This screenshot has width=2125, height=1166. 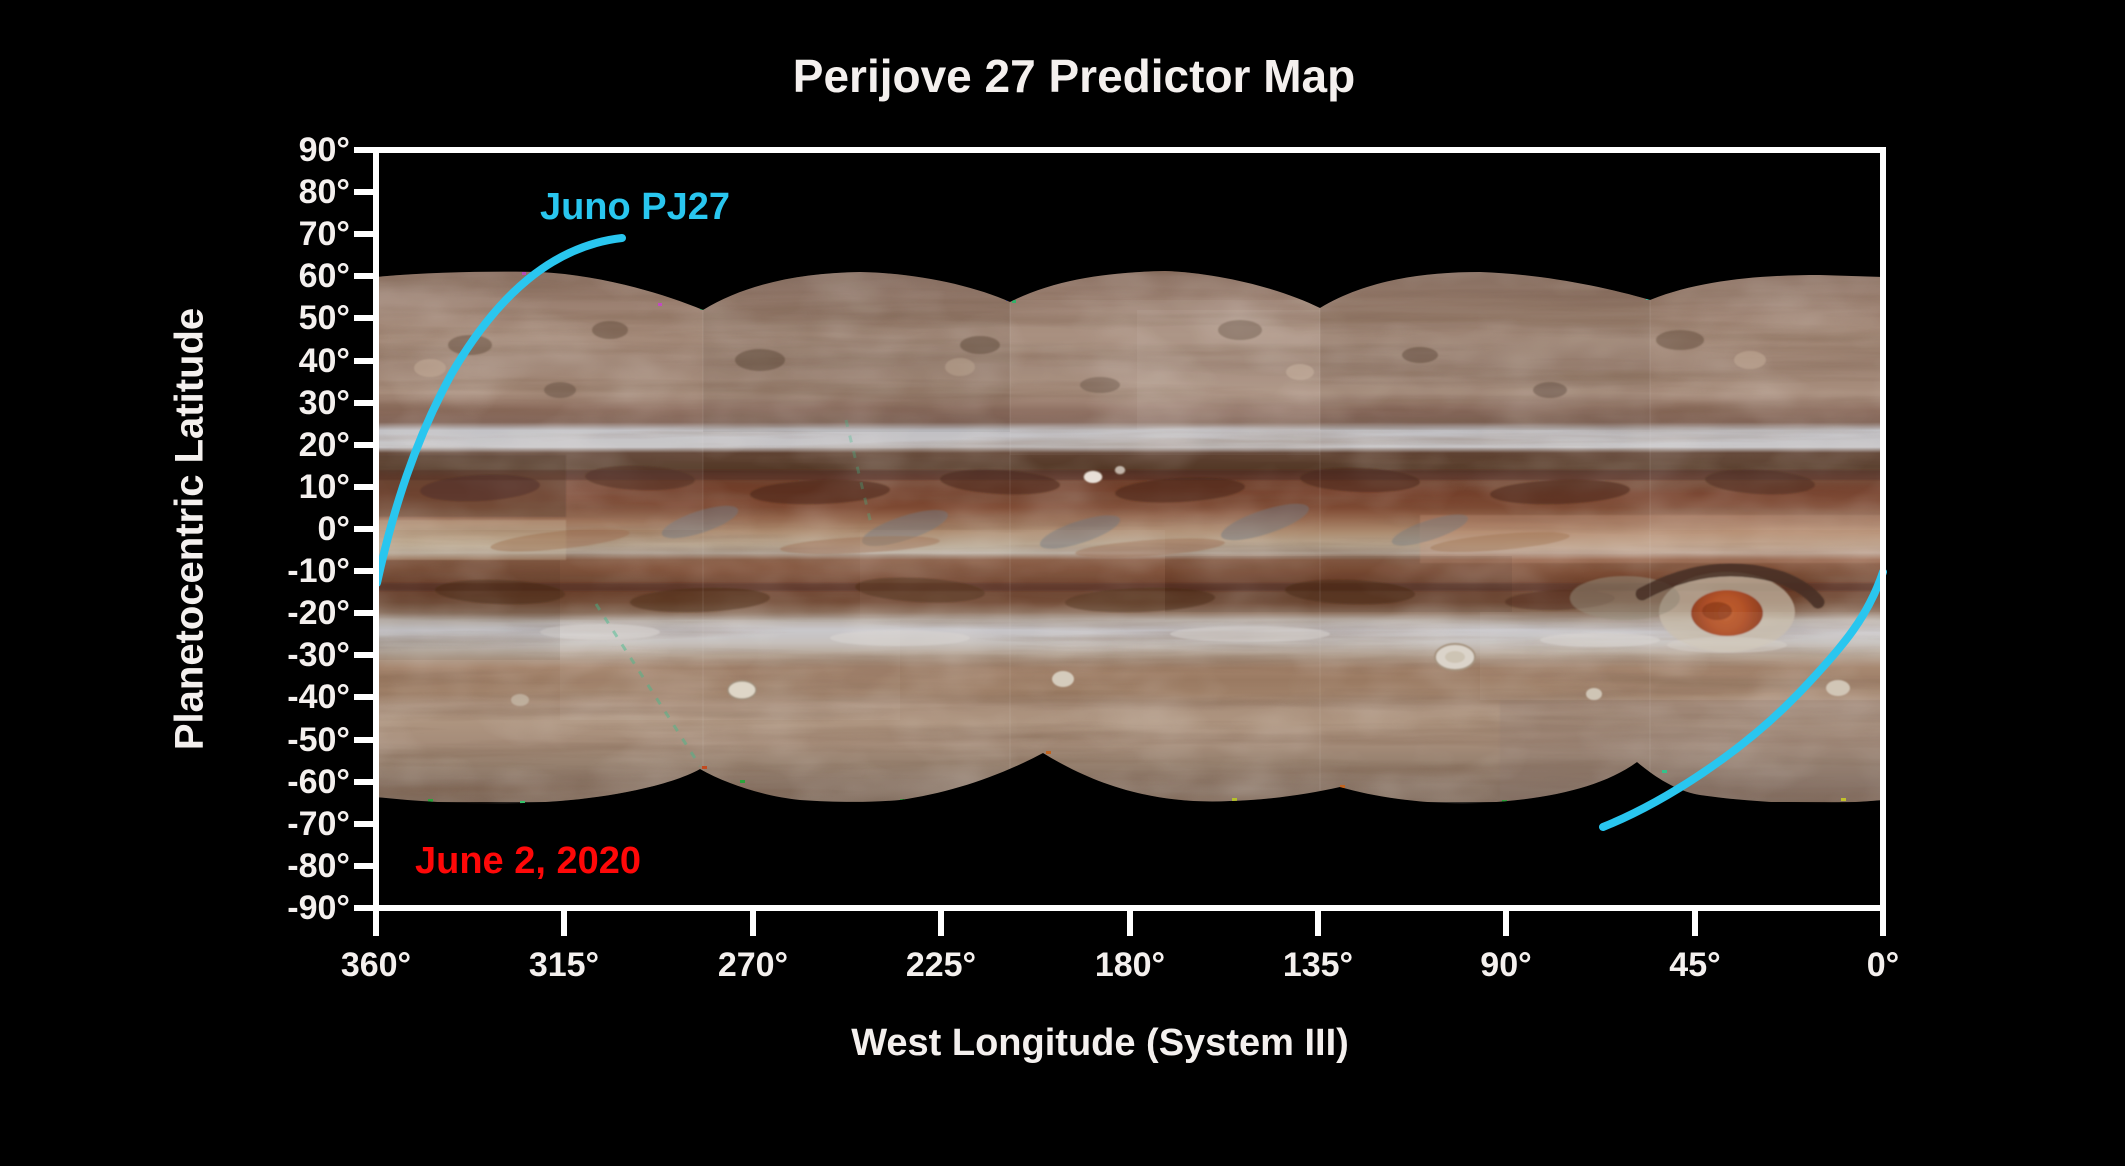 I want to click on y-tick-label: 90°, so click(x=324, y=150).